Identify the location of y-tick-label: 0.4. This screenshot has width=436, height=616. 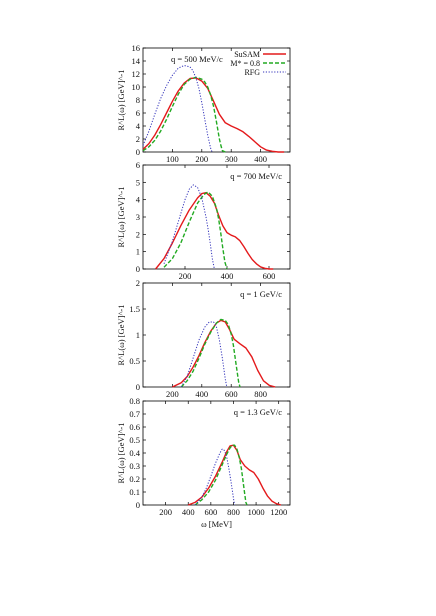
(134, 453).